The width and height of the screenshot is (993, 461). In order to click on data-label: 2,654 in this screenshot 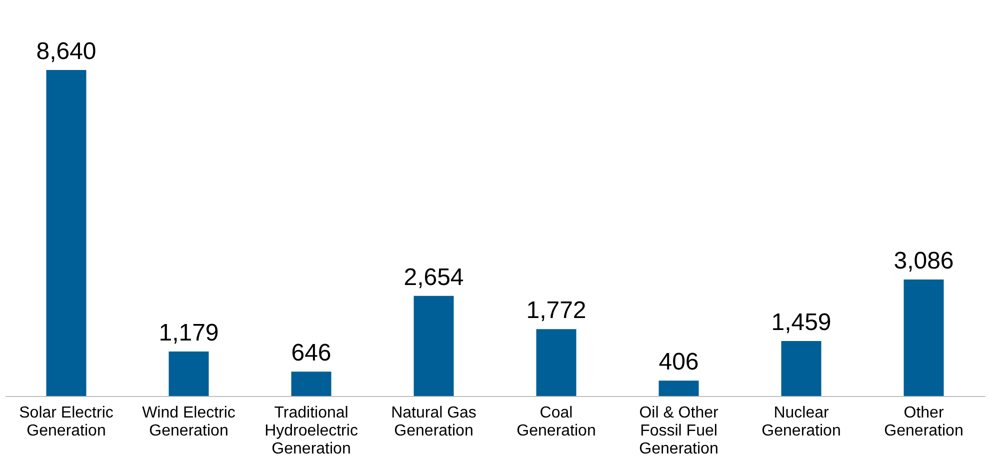, I will do `click(434, 277)`.